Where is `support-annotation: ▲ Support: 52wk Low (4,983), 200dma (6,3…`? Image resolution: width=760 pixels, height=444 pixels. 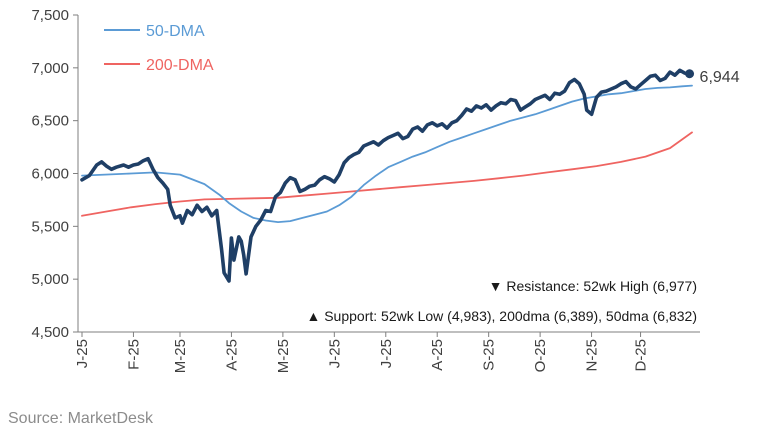
support-annotation: ▲ Support: 52wk Low (4,983), 200dma (6,3… is located at coordinates (501, 316).